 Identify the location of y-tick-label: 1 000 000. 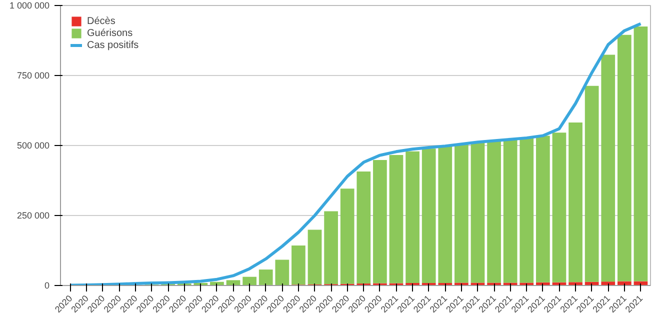
(29, 5).